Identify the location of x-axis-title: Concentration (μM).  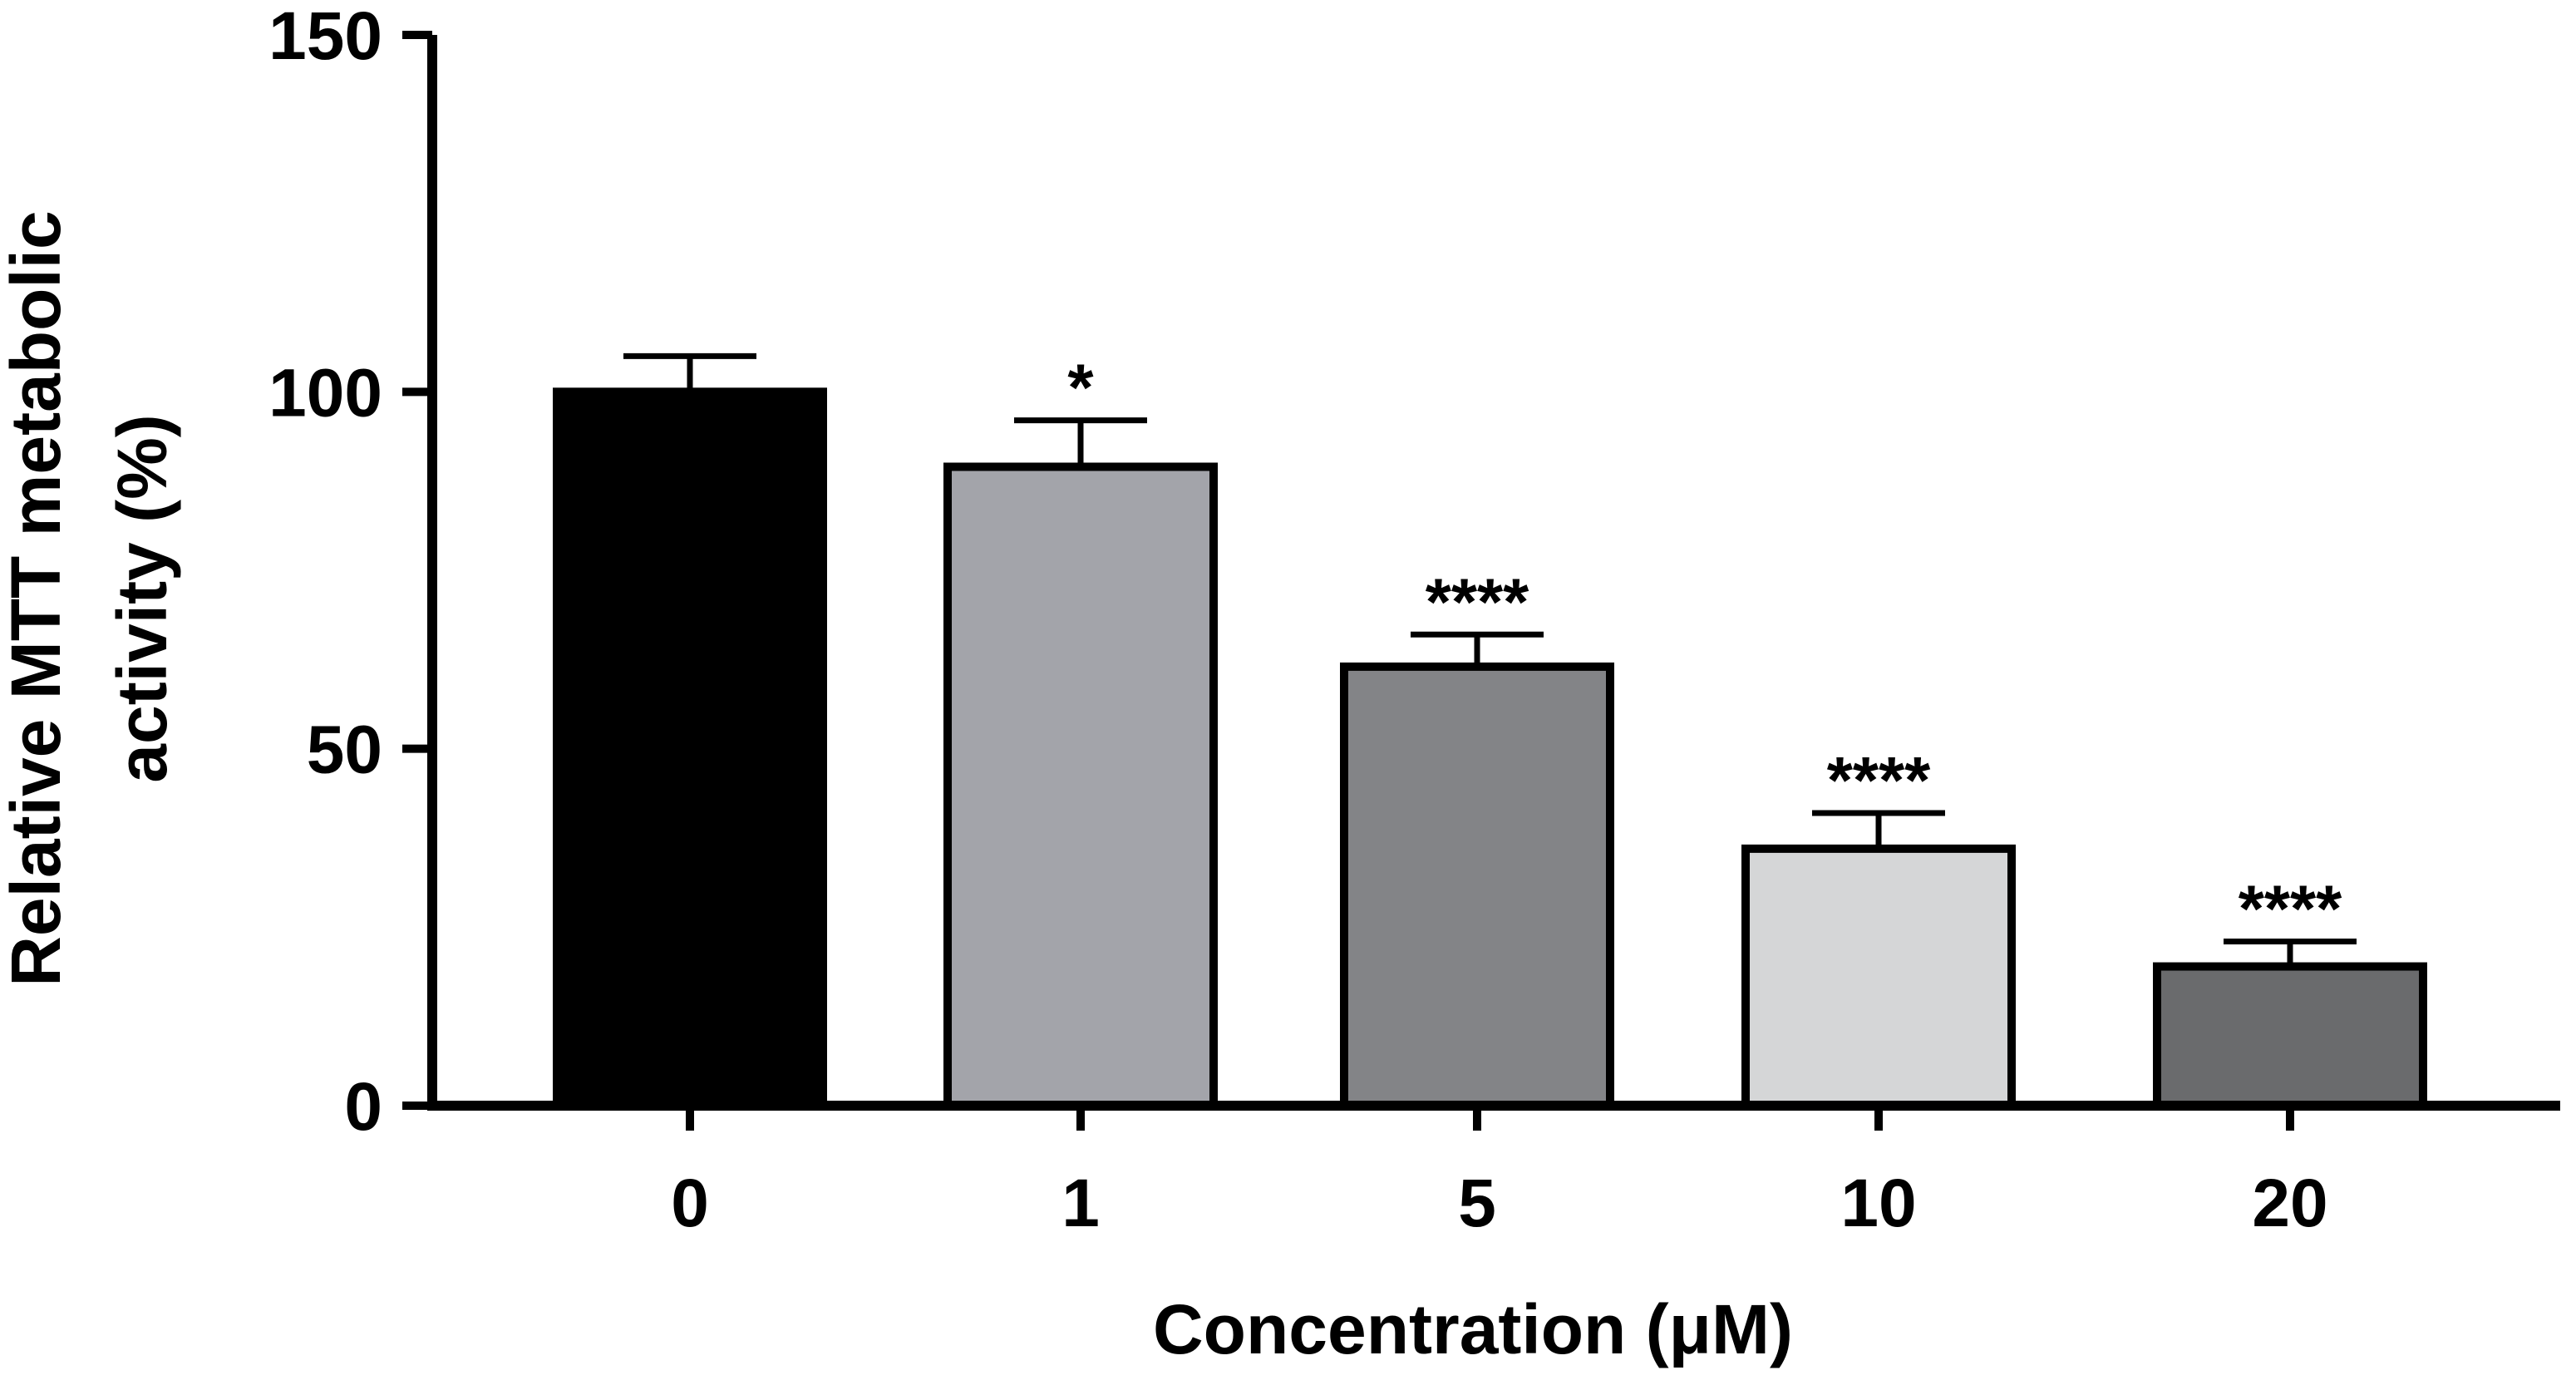
(1473, 1329).